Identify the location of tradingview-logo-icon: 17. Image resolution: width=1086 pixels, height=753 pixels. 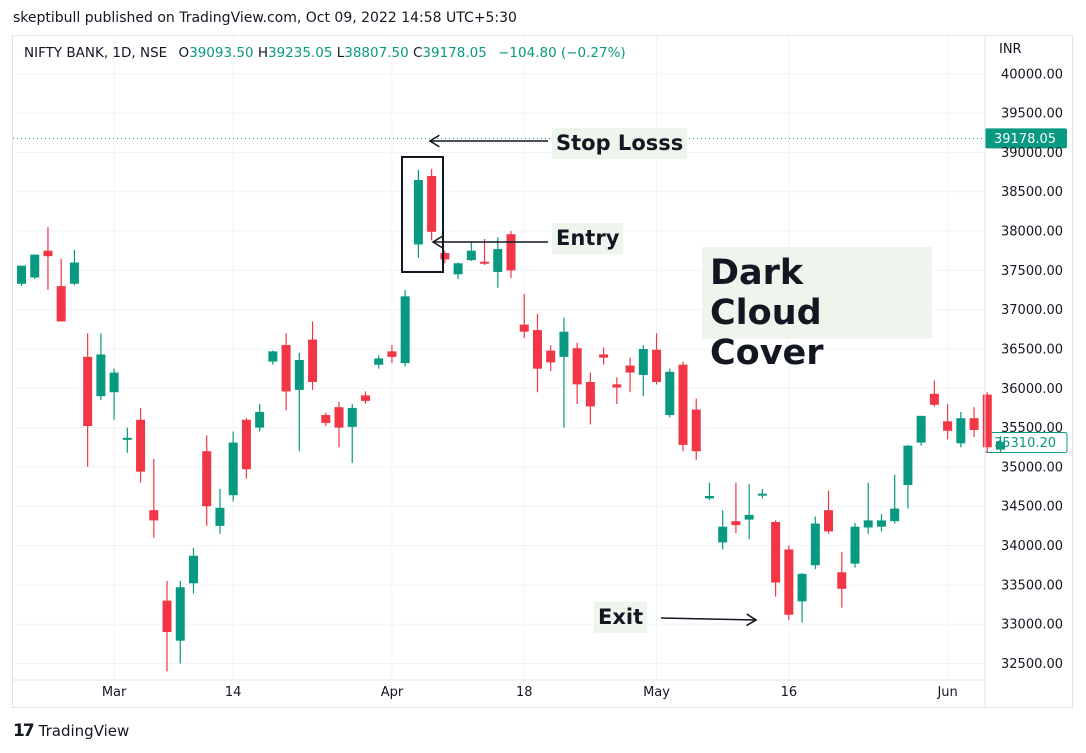
(24, 731).